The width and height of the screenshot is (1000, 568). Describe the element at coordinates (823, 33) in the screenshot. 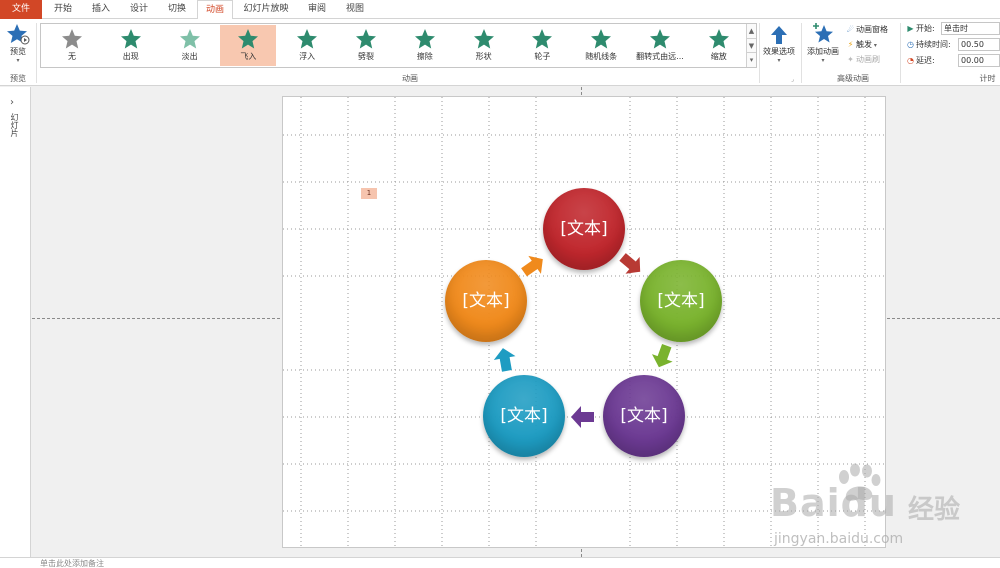

I see `add-animation-star-icon` at that location.